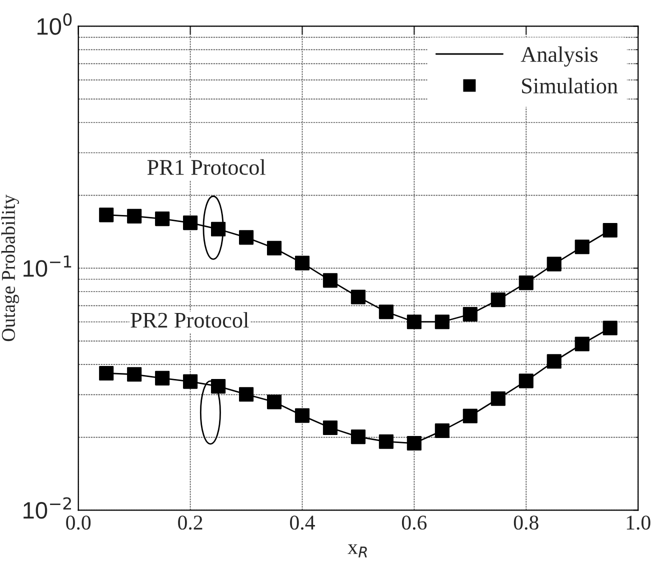 This screenshot has width=664, height=570. What do you see at coordinates (48, 266) in the screenshot?
I see `y-tick-label: 10$^{−1}$` at bounding box center [48, 266].